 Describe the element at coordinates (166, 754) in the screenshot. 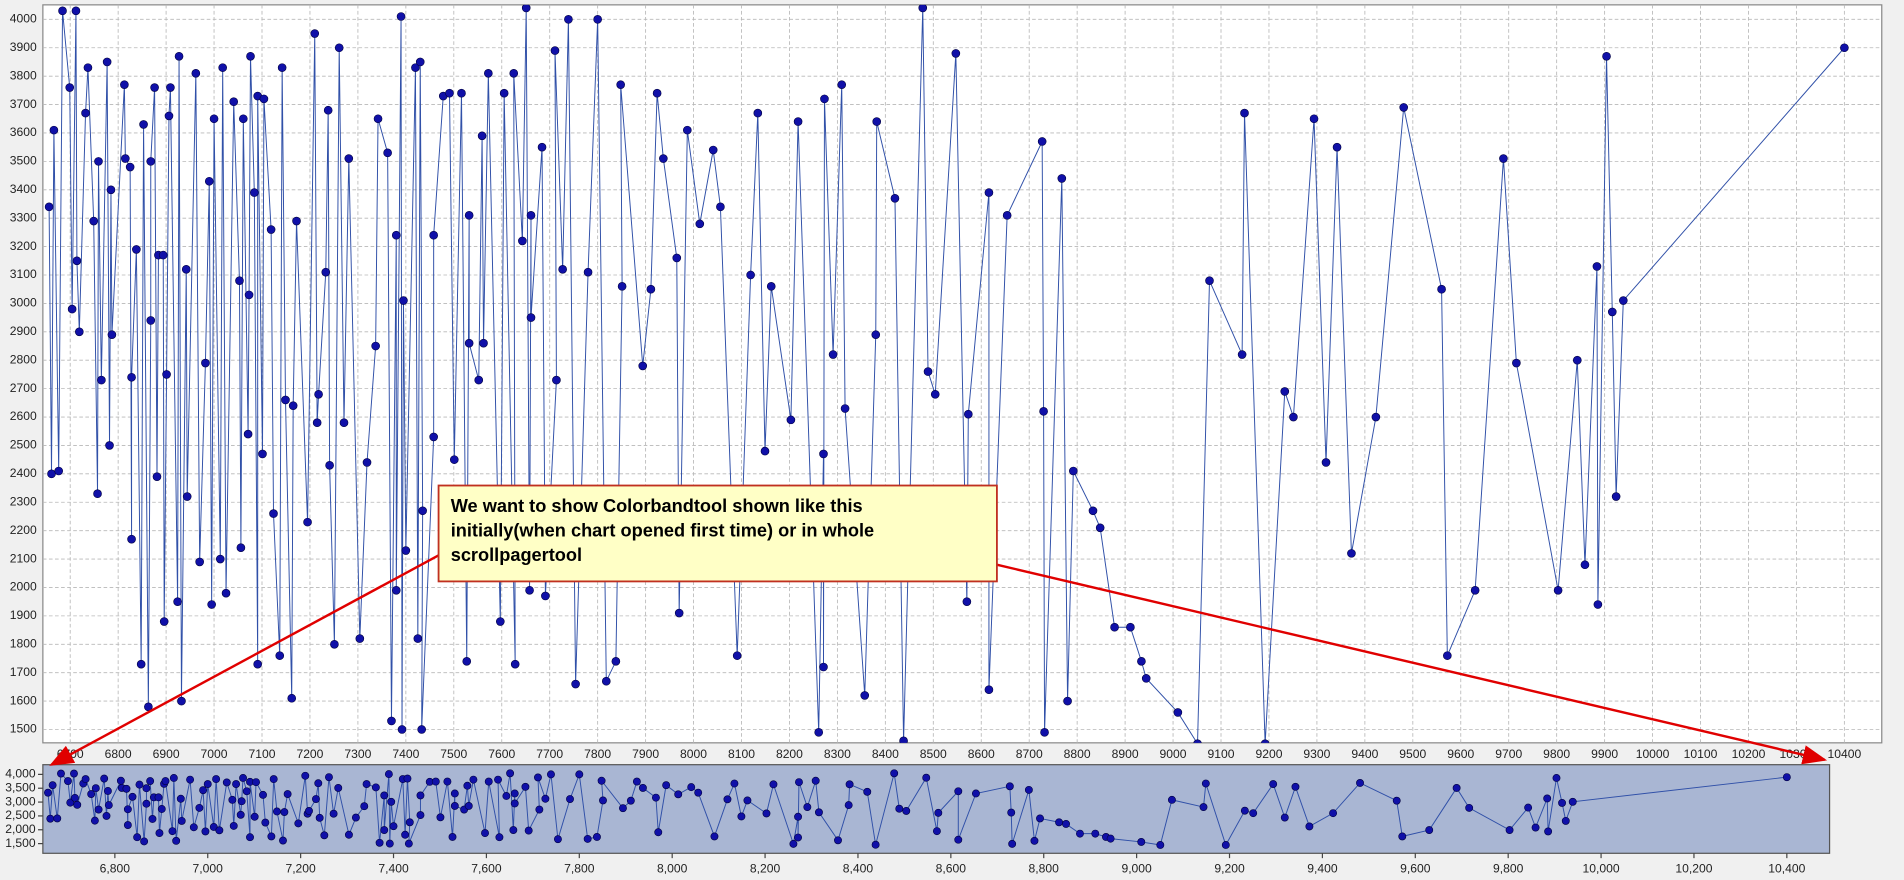

I see `x-tick-label: 6900` at that location.